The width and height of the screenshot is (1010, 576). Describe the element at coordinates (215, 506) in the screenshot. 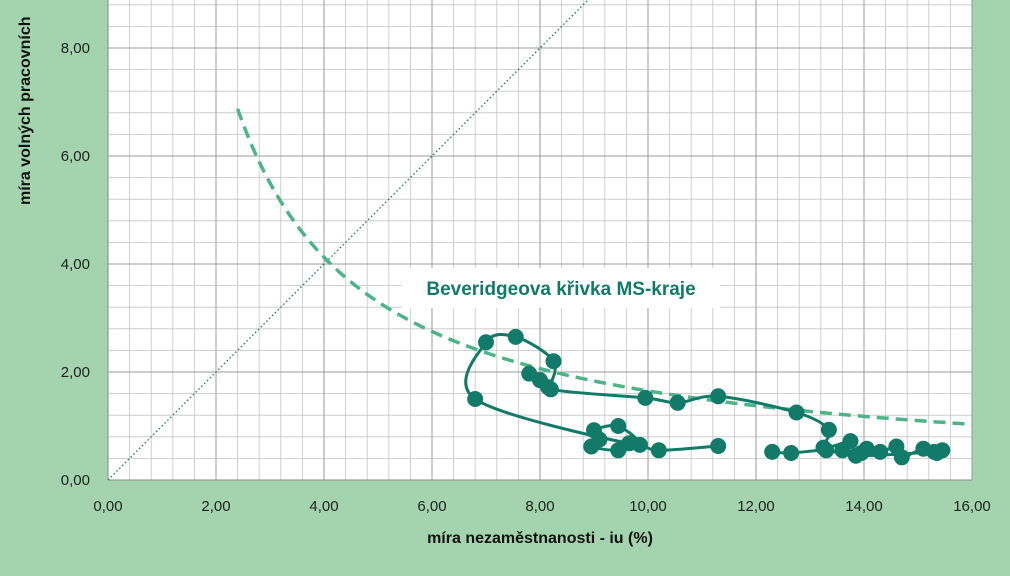

I see `x-tick-label: 2,00` at that location.